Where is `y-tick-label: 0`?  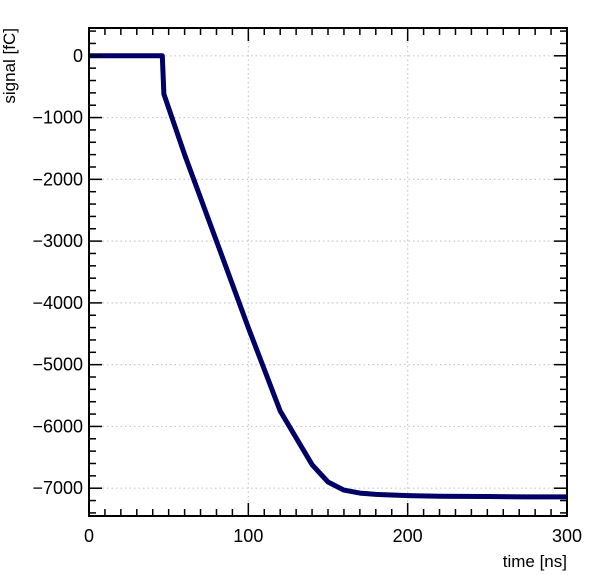 y-tick-label: 0 is located at coordinates (78, 56).